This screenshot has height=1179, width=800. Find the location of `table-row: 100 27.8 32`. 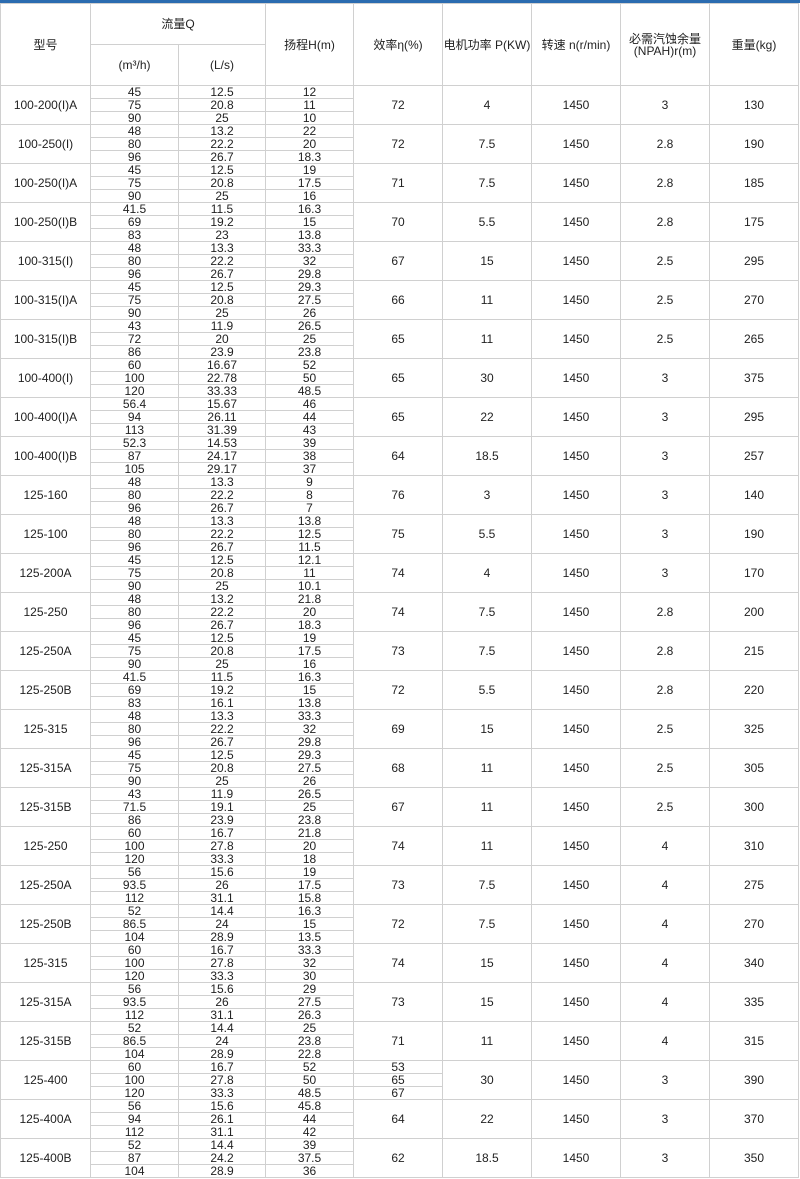

table-row: 100 27.8 32 is located at coordinates (400, 963).